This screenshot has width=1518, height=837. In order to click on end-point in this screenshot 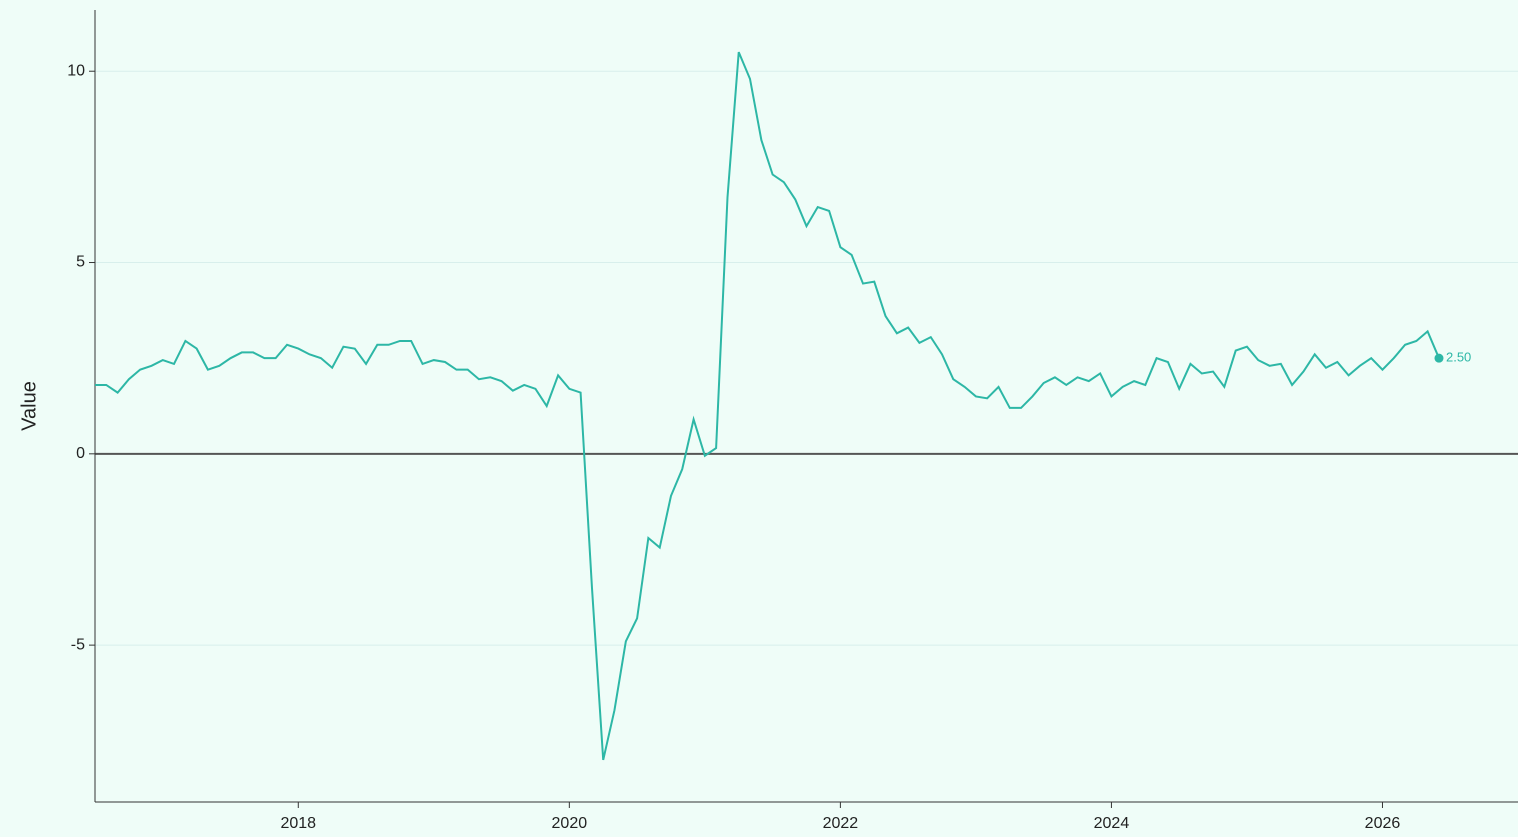, I will do `click(1439, 358)`.